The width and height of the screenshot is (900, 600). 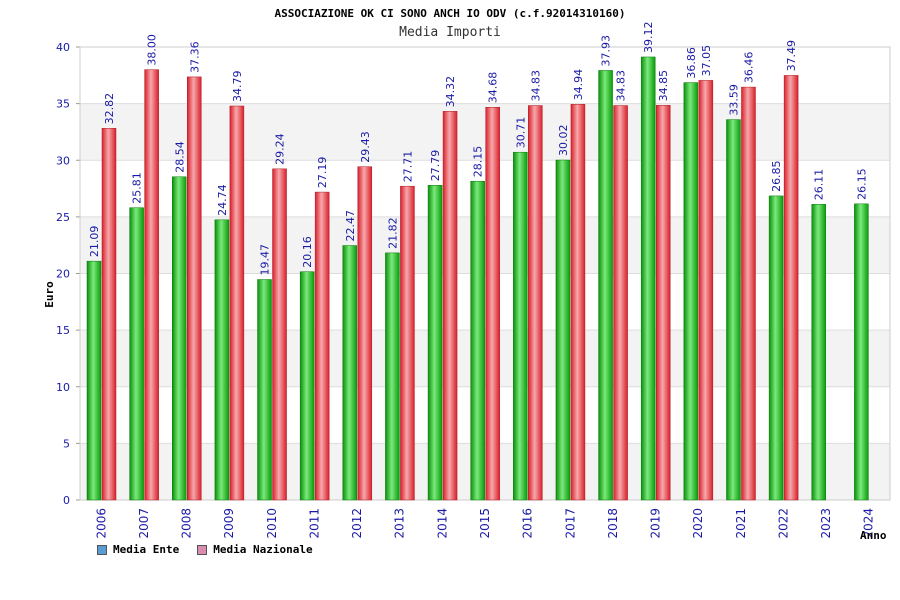 I want to click on legend-swatch-ente, so click(x=102, y=549).